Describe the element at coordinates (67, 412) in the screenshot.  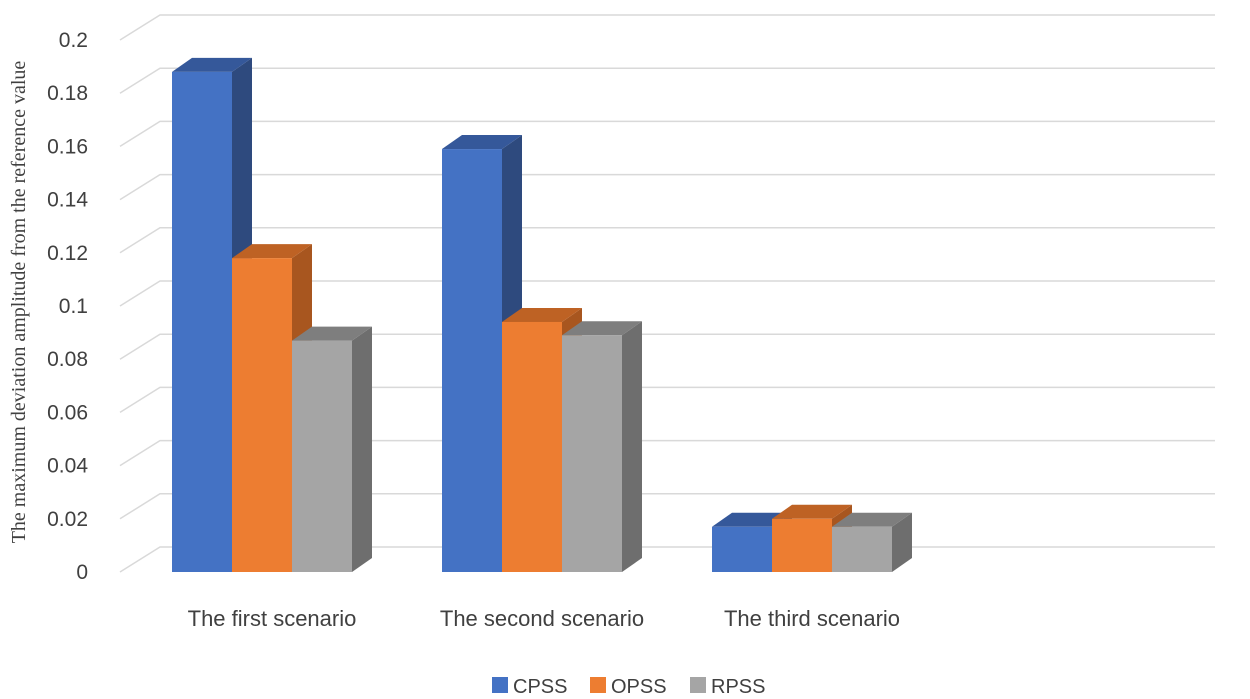
I see `y-tick-label: 0.06` at that location.